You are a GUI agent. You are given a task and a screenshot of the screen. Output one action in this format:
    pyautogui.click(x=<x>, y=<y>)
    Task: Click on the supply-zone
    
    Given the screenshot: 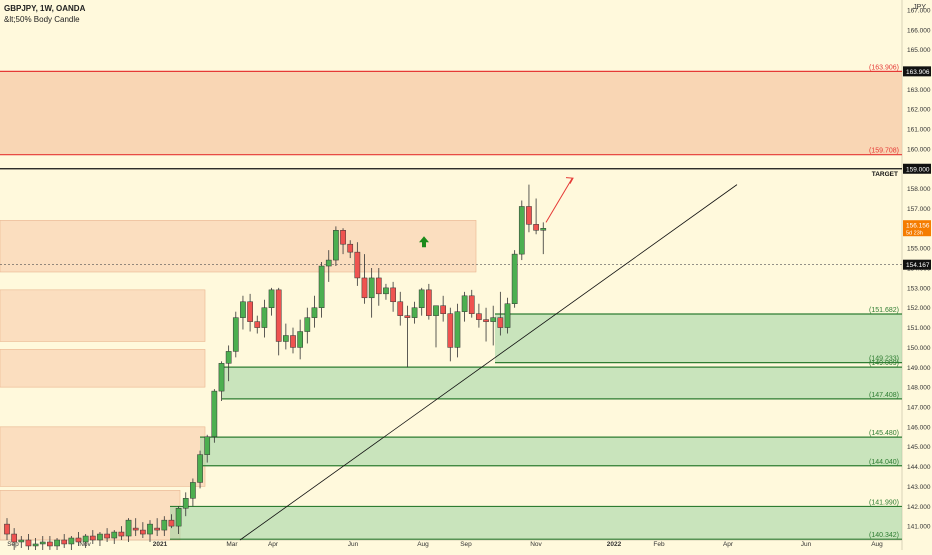 What is the action you would take?
    pyautogui.click(x=451, y=113)
    